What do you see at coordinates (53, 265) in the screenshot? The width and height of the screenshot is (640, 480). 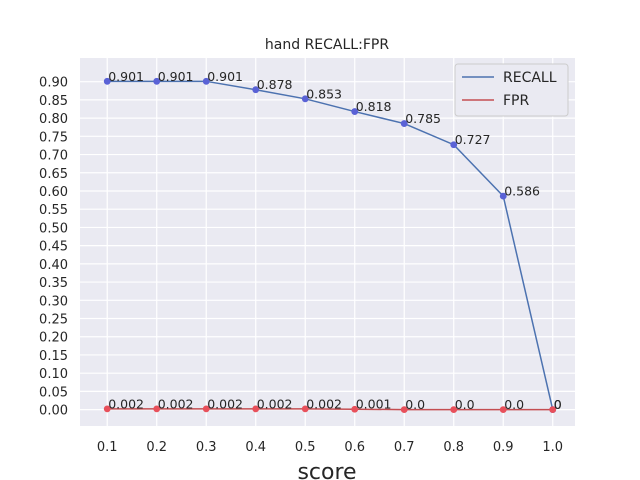 I see `y-tick-label: 0.40` at bounding box center [53, 265].